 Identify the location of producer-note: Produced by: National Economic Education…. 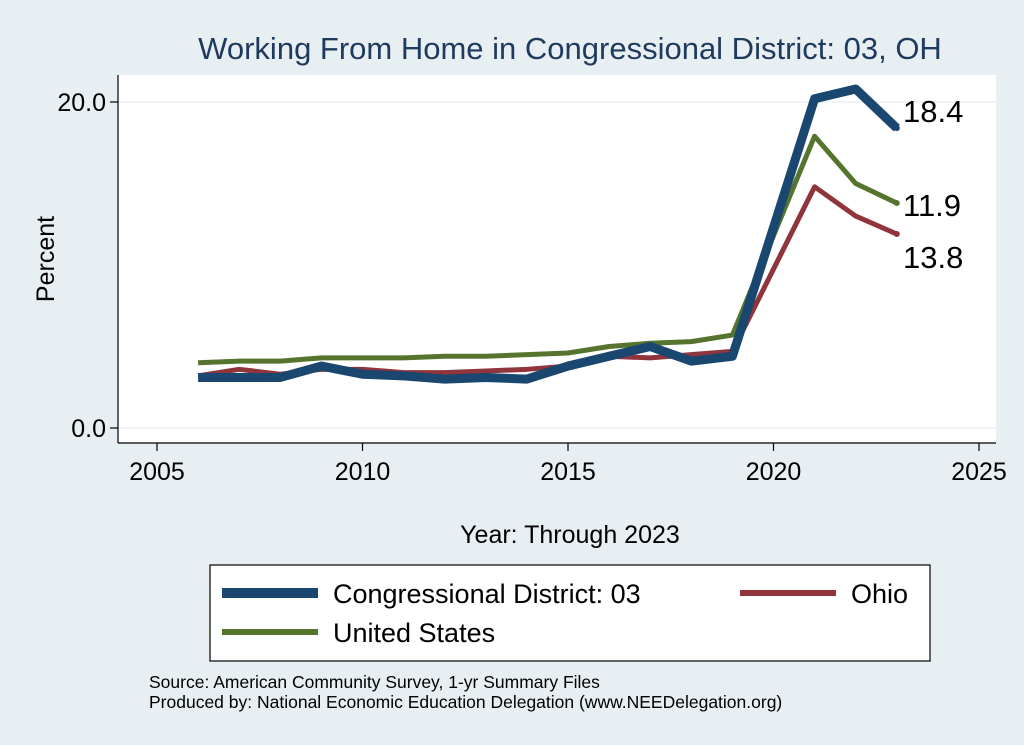
(466, 702).